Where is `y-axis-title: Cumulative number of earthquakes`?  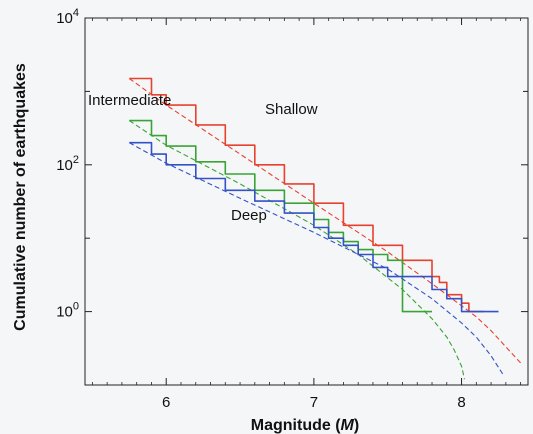 y-axis-title: Cumulative number of earthquakes is located at coordinates (20, 197).